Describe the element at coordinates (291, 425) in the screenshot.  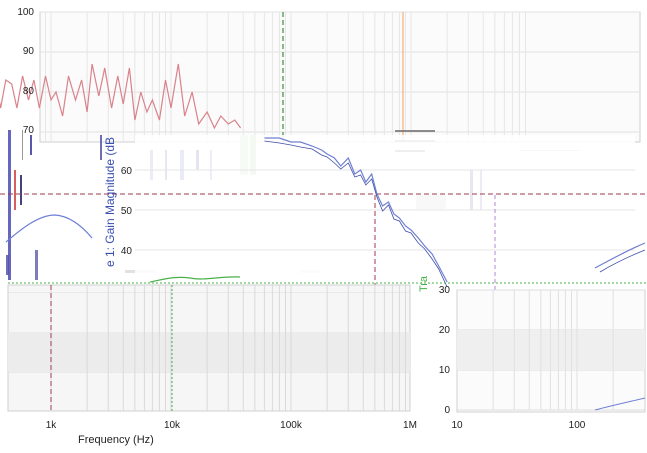
I see `xtick-100k: 100k` at that location.